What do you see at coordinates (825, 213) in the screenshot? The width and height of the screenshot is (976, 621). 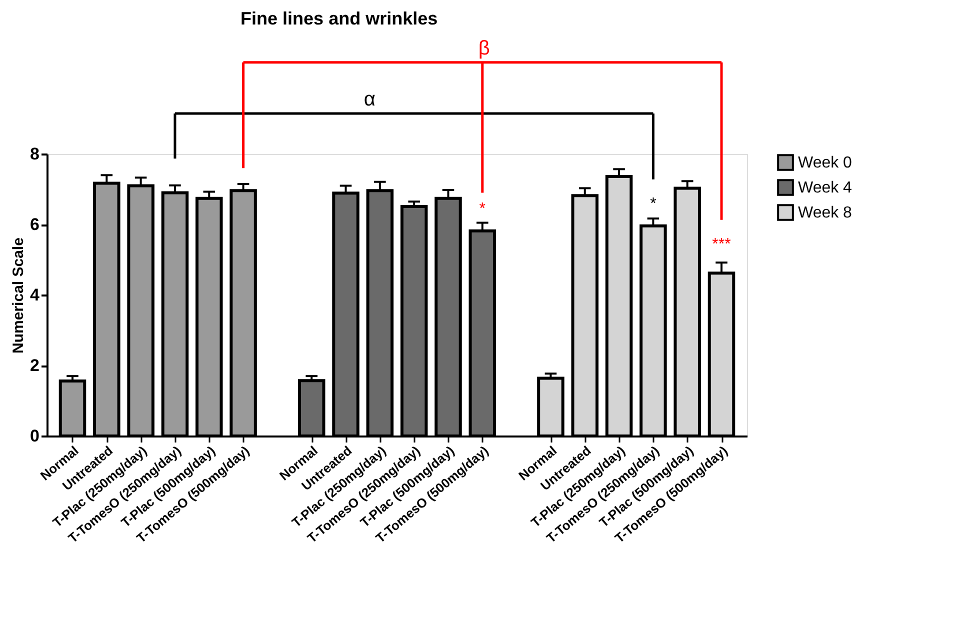 I see `legend-label: Week 8` at bounding box center [825, 213].